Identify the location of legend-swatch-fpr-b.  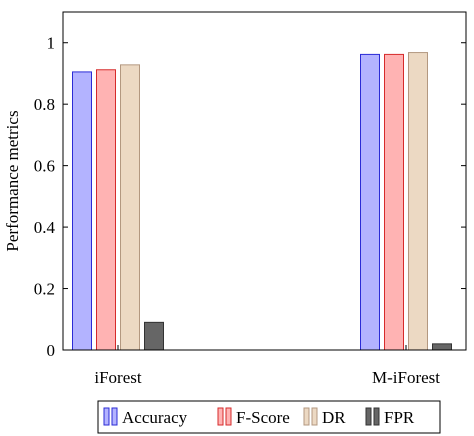
(376, 416).